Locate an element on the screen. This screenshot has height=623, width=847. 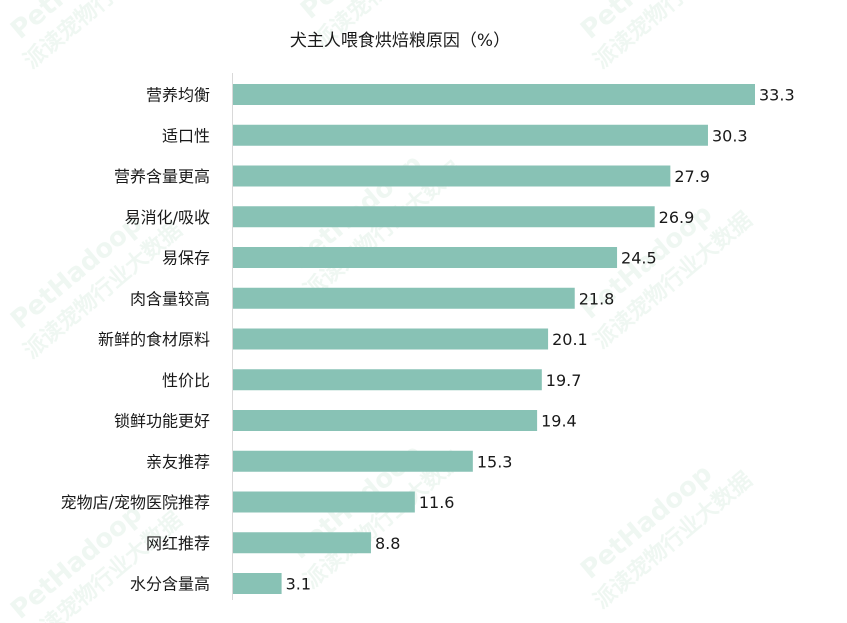
value-label: 19.4 is located at coordinates (559, 421).